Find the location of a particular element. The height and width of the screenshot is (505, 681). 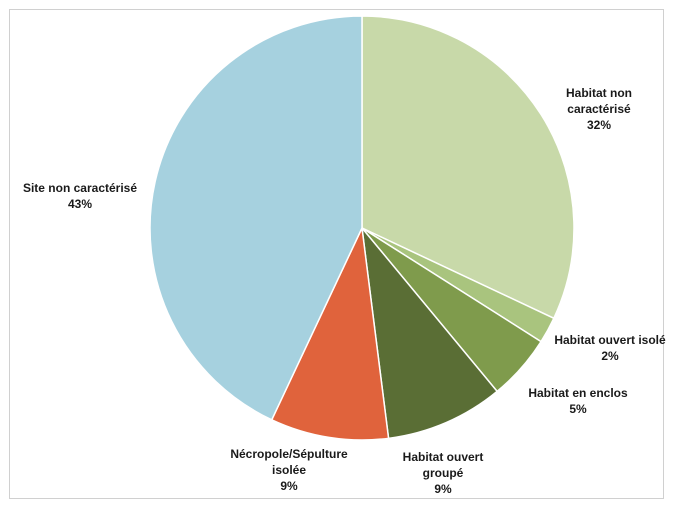

slice-name-label: isolée is located at coordinates (289, 470).